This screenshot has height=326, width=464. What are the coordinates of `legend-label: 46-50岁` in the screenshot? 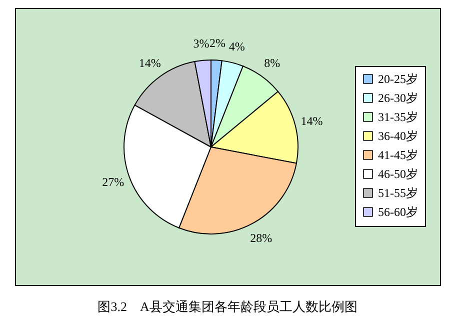 It's located at (398, 174).